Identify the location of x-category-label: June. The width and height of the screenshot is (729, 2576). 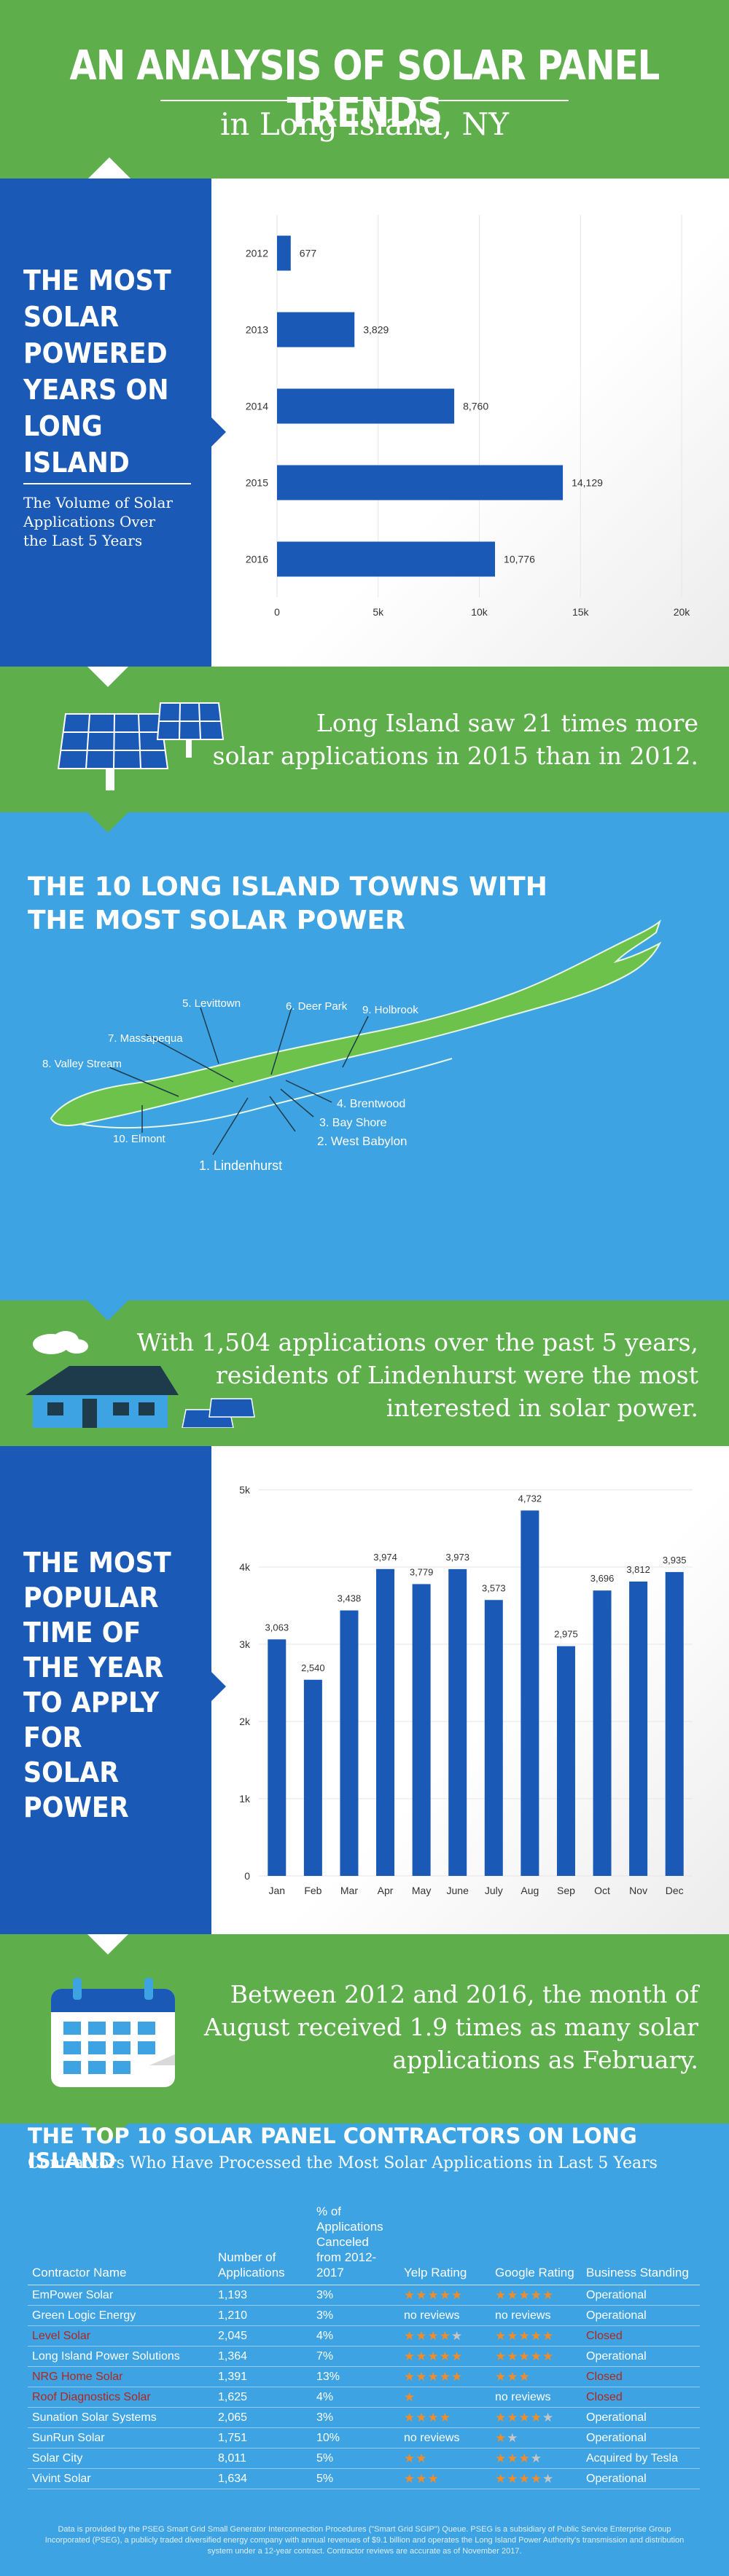
(458, 1890).